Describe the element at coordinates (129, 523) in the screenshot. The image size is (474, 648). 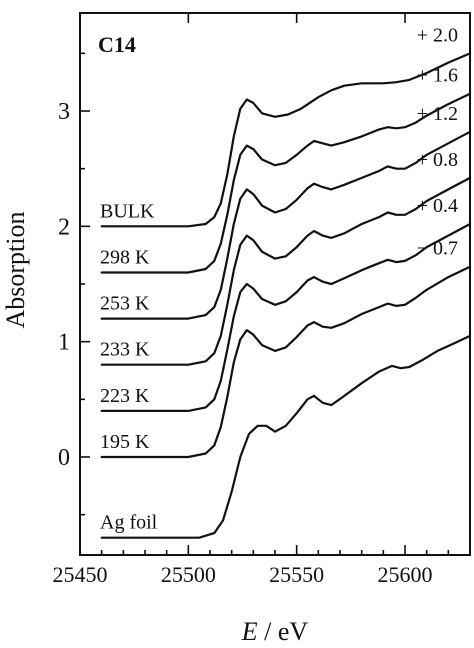
I see `series-label-ag-foil: Ag foil` at that location.